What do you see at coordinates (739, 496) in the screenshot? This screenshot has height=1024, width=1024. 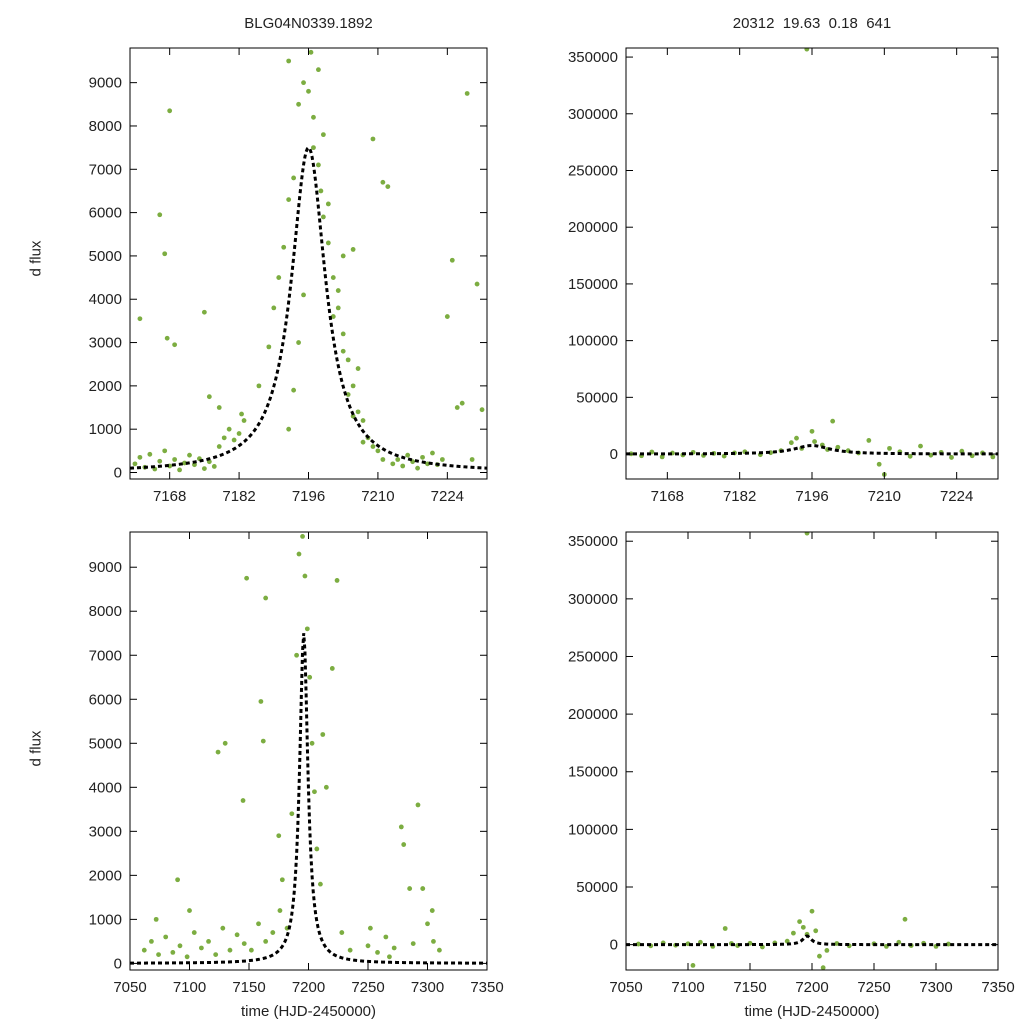 I see `x-tick-label: 7182` at bounding box center [739, 496].